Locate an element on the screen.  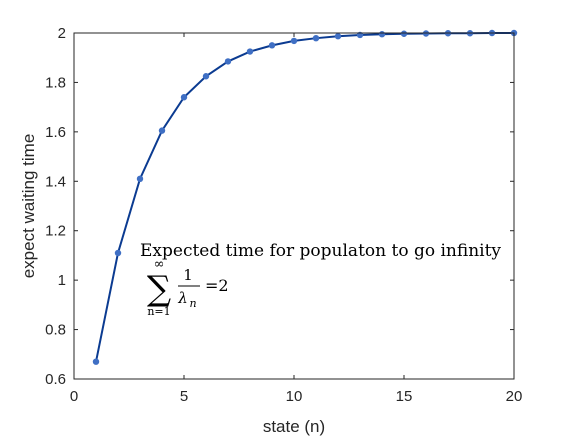
fraction-numerator: 1 is located at coordinates (188, 275).